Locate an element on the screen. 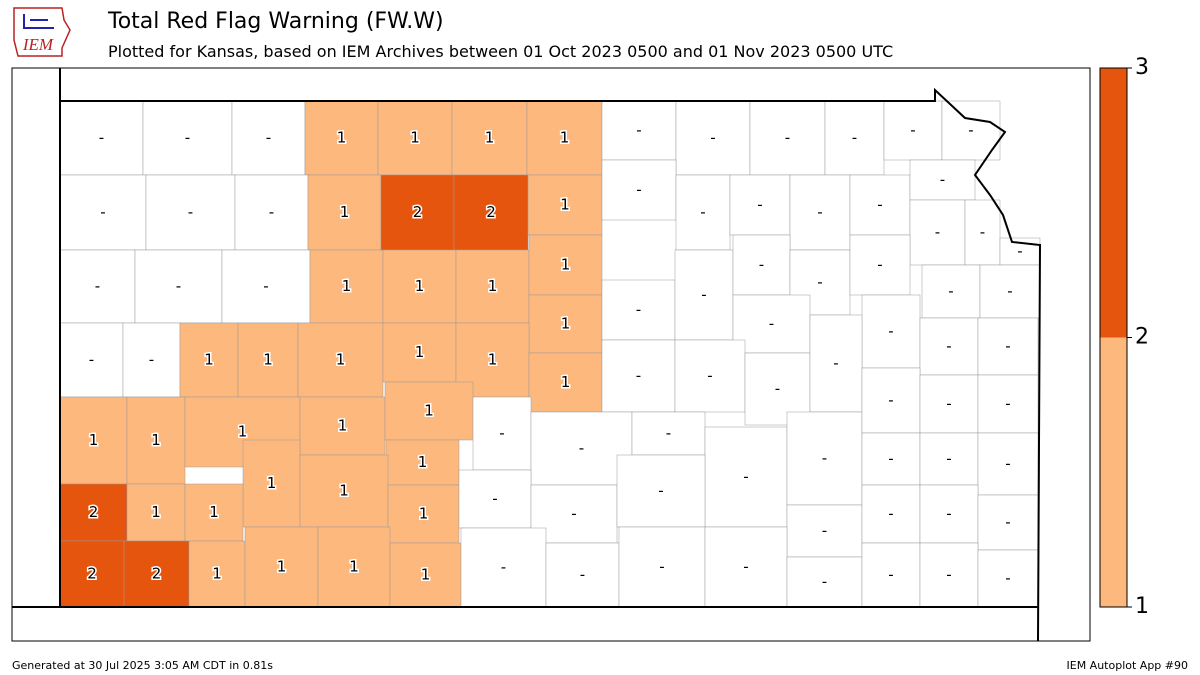 The height and width of the screenshot is (675, 1200). colorbar-label: 3 is located at coordinates (1142, 67).